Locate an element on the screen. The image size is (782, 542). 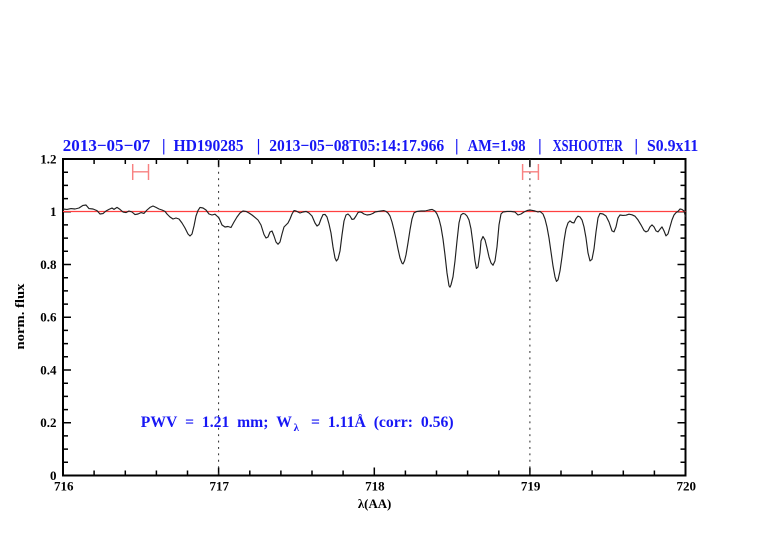
svg-text: 2013−05−08T05:14:17.966 is located at coordinates (356, 145).